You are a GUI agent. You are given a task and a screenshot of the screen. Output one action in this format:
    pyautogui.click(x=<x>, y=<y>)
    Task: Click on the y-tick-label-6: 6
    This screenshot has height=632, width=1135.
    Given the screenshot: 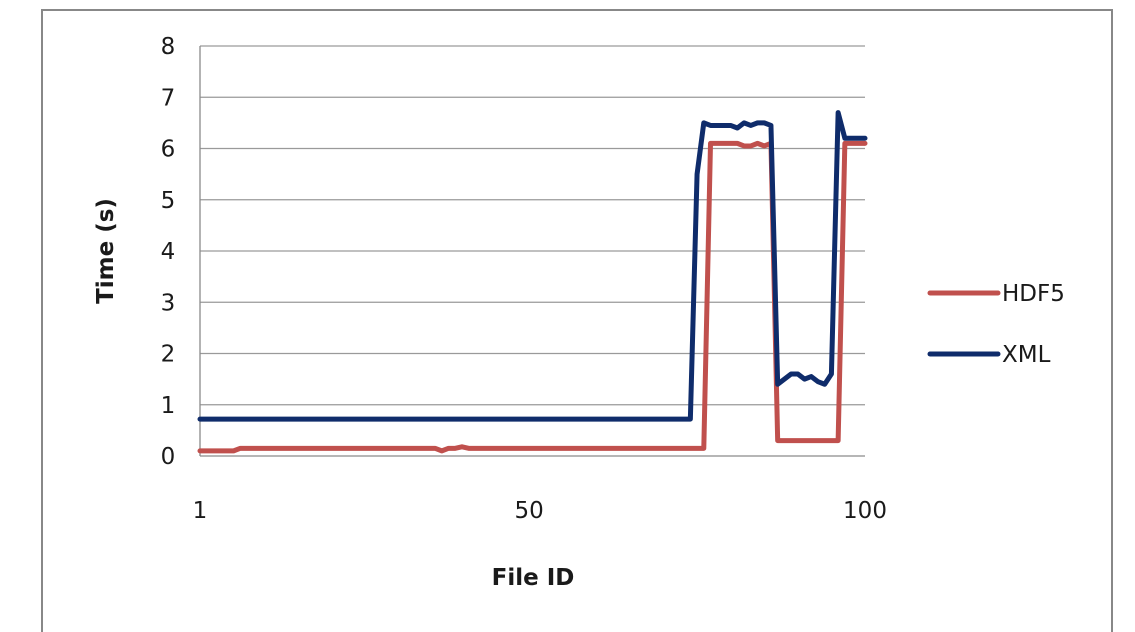 What is the action you would take?
    pyautogui.click(x=168, y=150)
    